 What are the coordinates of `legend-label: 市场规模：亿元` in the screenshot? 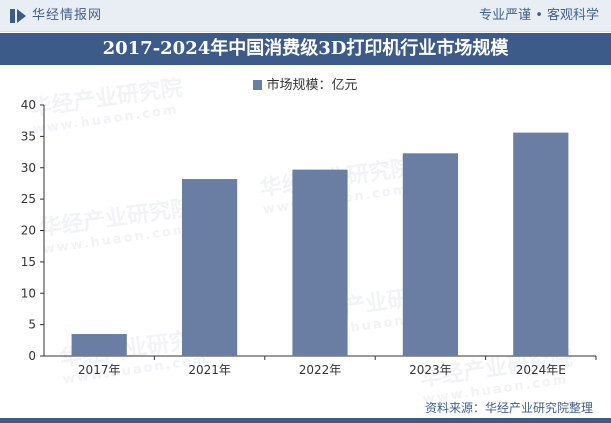 It's located at (312, 85).